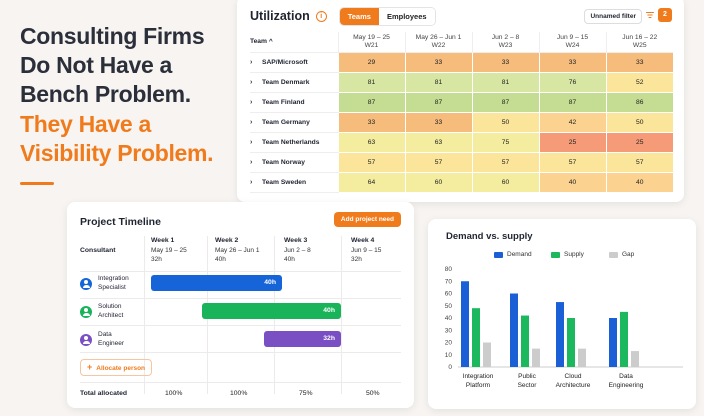 This screenshot has height=416, width=704. Describe the element at coordinates (489, 236) in the screenshot. I see `chart-title: Demand vs. supply` at that location.